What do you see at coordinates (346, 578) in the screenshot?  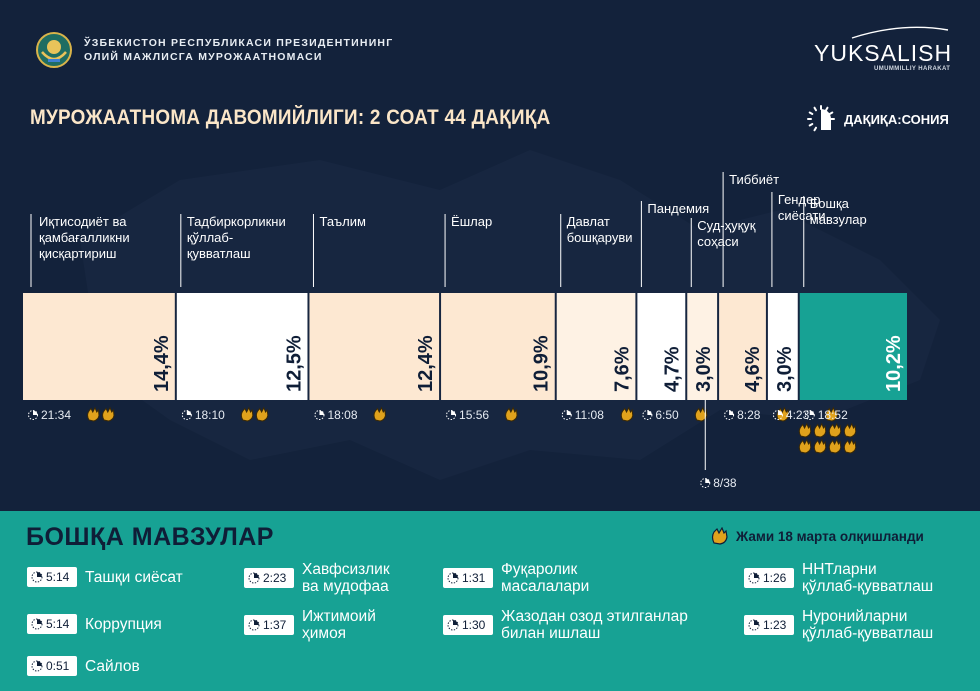 I see `topic-name: Хавфсизлик ва мудофаа` at bounding box center [346, 578].